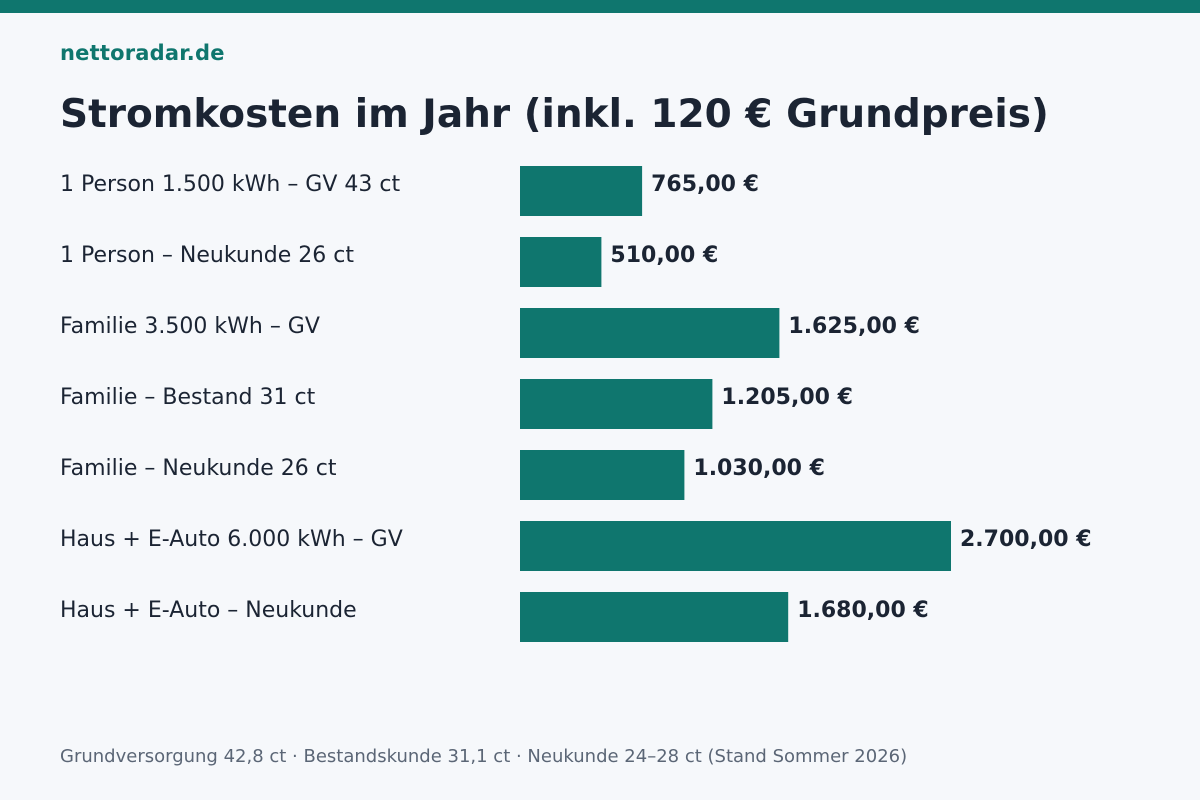  Describe the element at coordinates (208, 610) in the screenshot. I see `category-label: Haus + E-Auto – Neukunde` at that location.